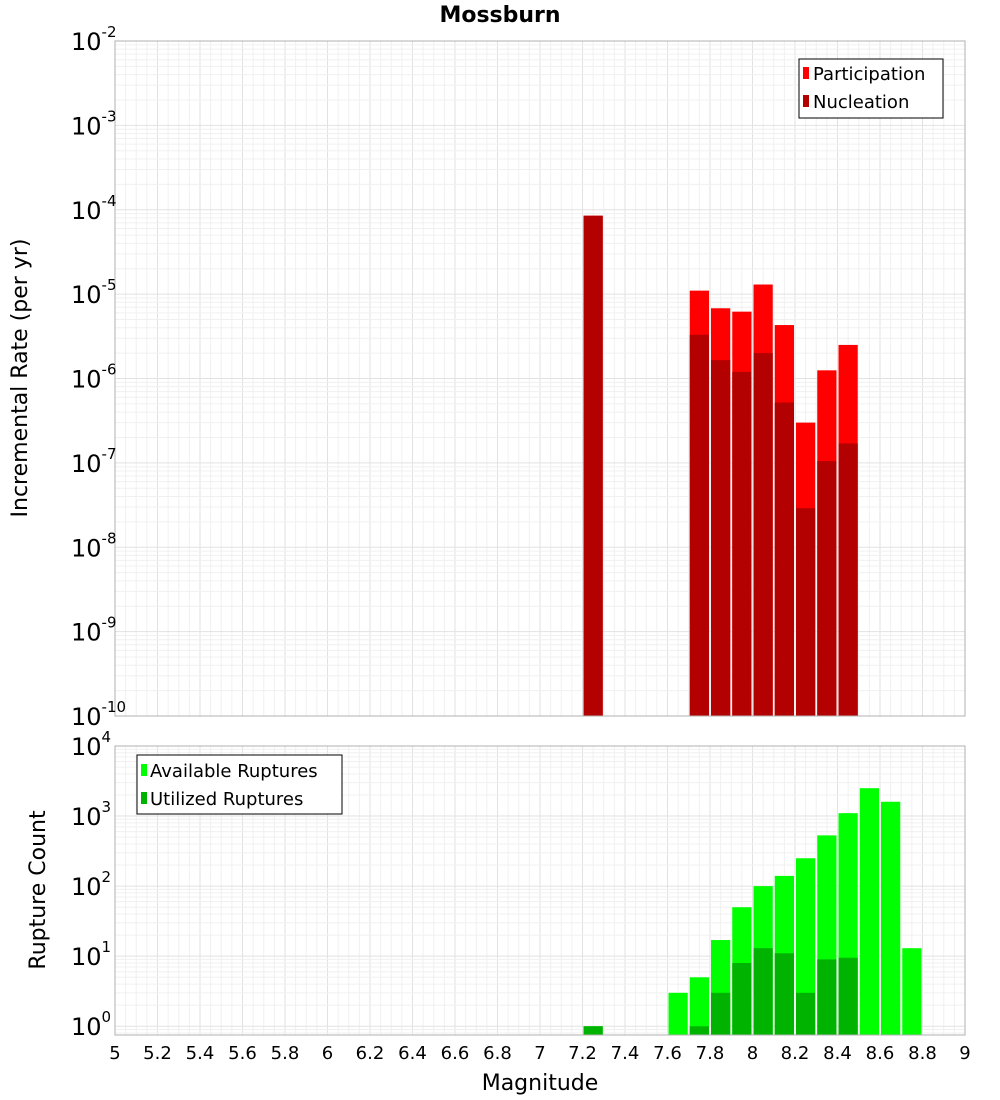 Image resolution: width=1000 pixels, height=1100 pixels. What do you see at coordinates (806, 73) in the screenshot?
I see `participation-legend-swatch` at bounding box center [806, 73].